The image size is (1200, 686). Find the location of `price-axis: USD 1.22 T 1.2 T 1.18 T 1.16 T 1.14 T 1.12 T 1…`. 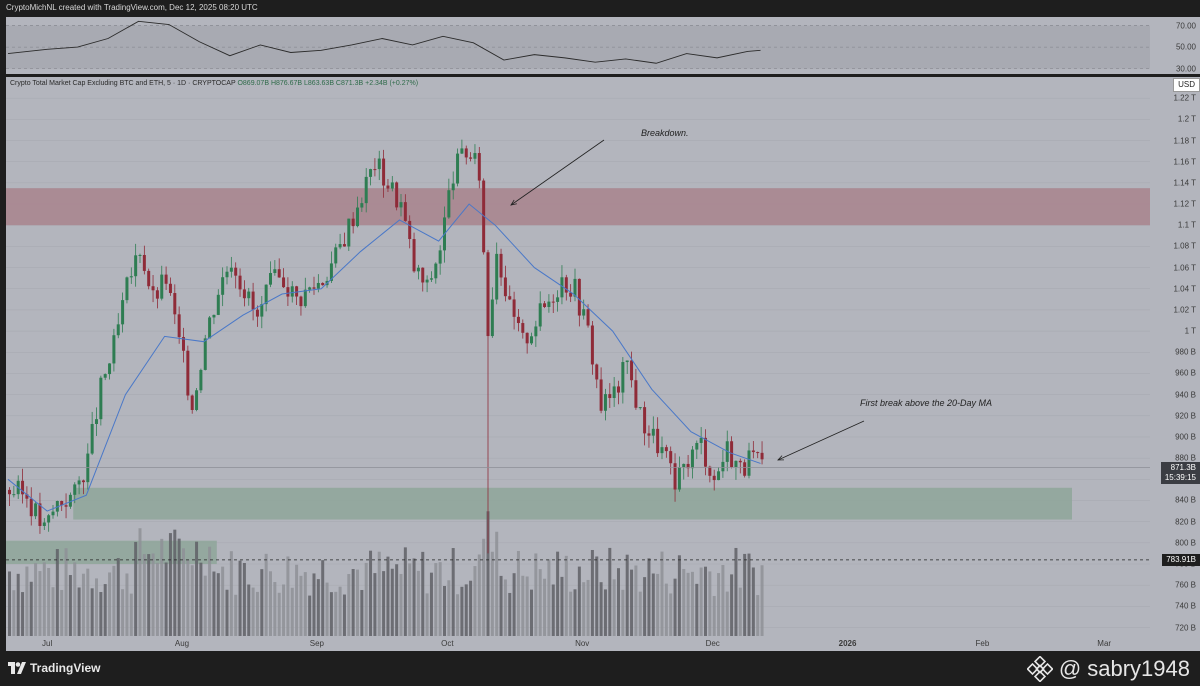

price-axis: USD 1.22 T 1.2 T 1.18 T 1.16 T 1.14 T 1.12 T 1… is located at coordinates (1175, 356).